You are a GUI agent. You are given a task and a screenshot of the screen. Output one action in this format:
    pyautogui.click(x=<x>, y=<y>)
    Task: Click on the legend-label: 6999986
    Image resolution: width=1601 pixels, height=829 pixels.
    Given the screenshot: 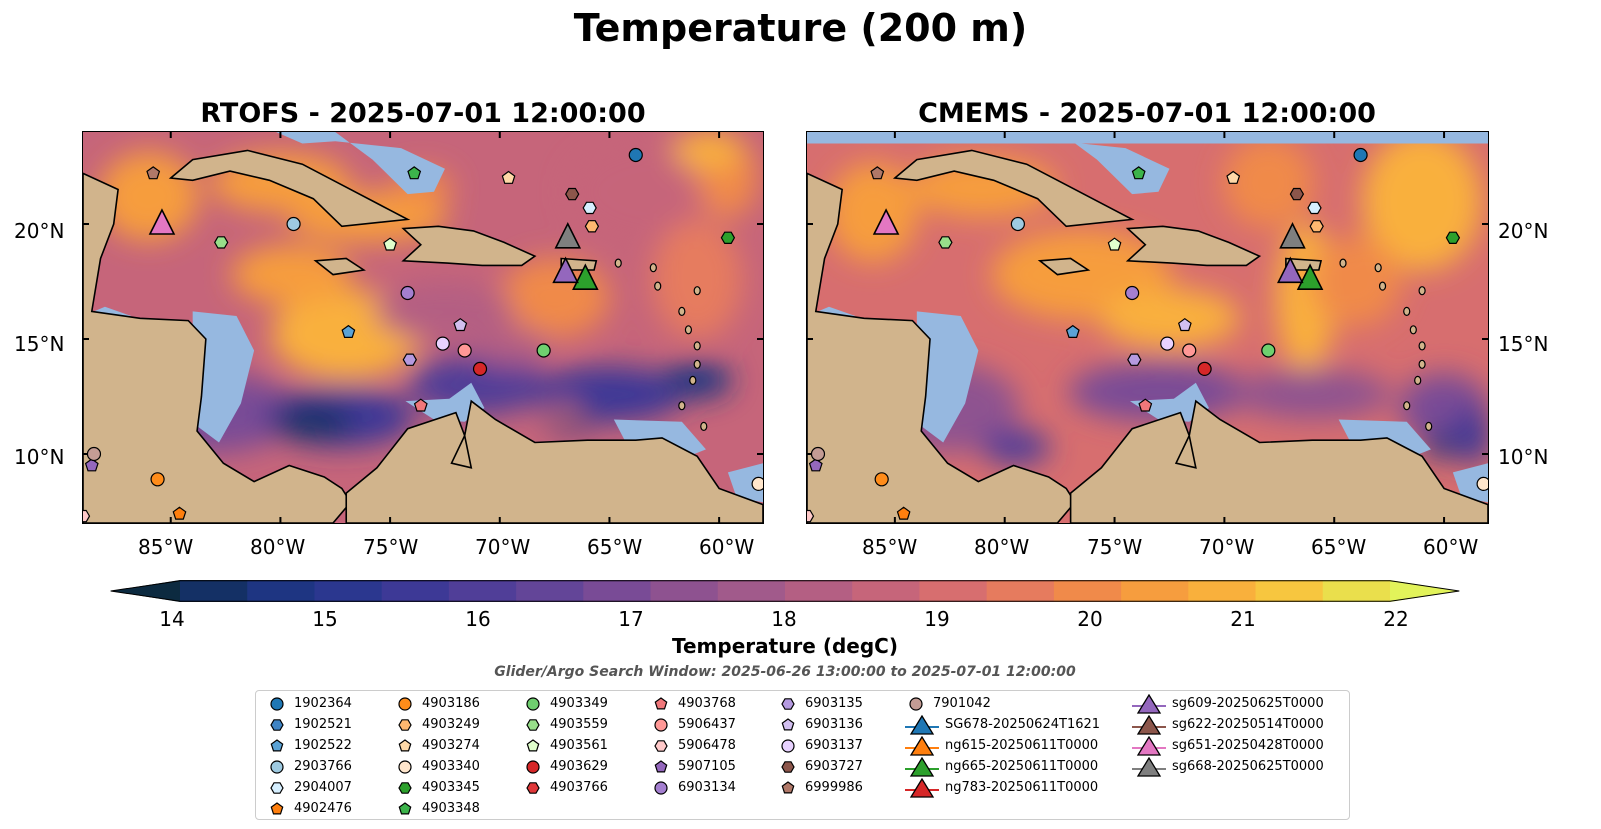 What is the action you would take?
    pyautogui.click(x=834, y=787)
    